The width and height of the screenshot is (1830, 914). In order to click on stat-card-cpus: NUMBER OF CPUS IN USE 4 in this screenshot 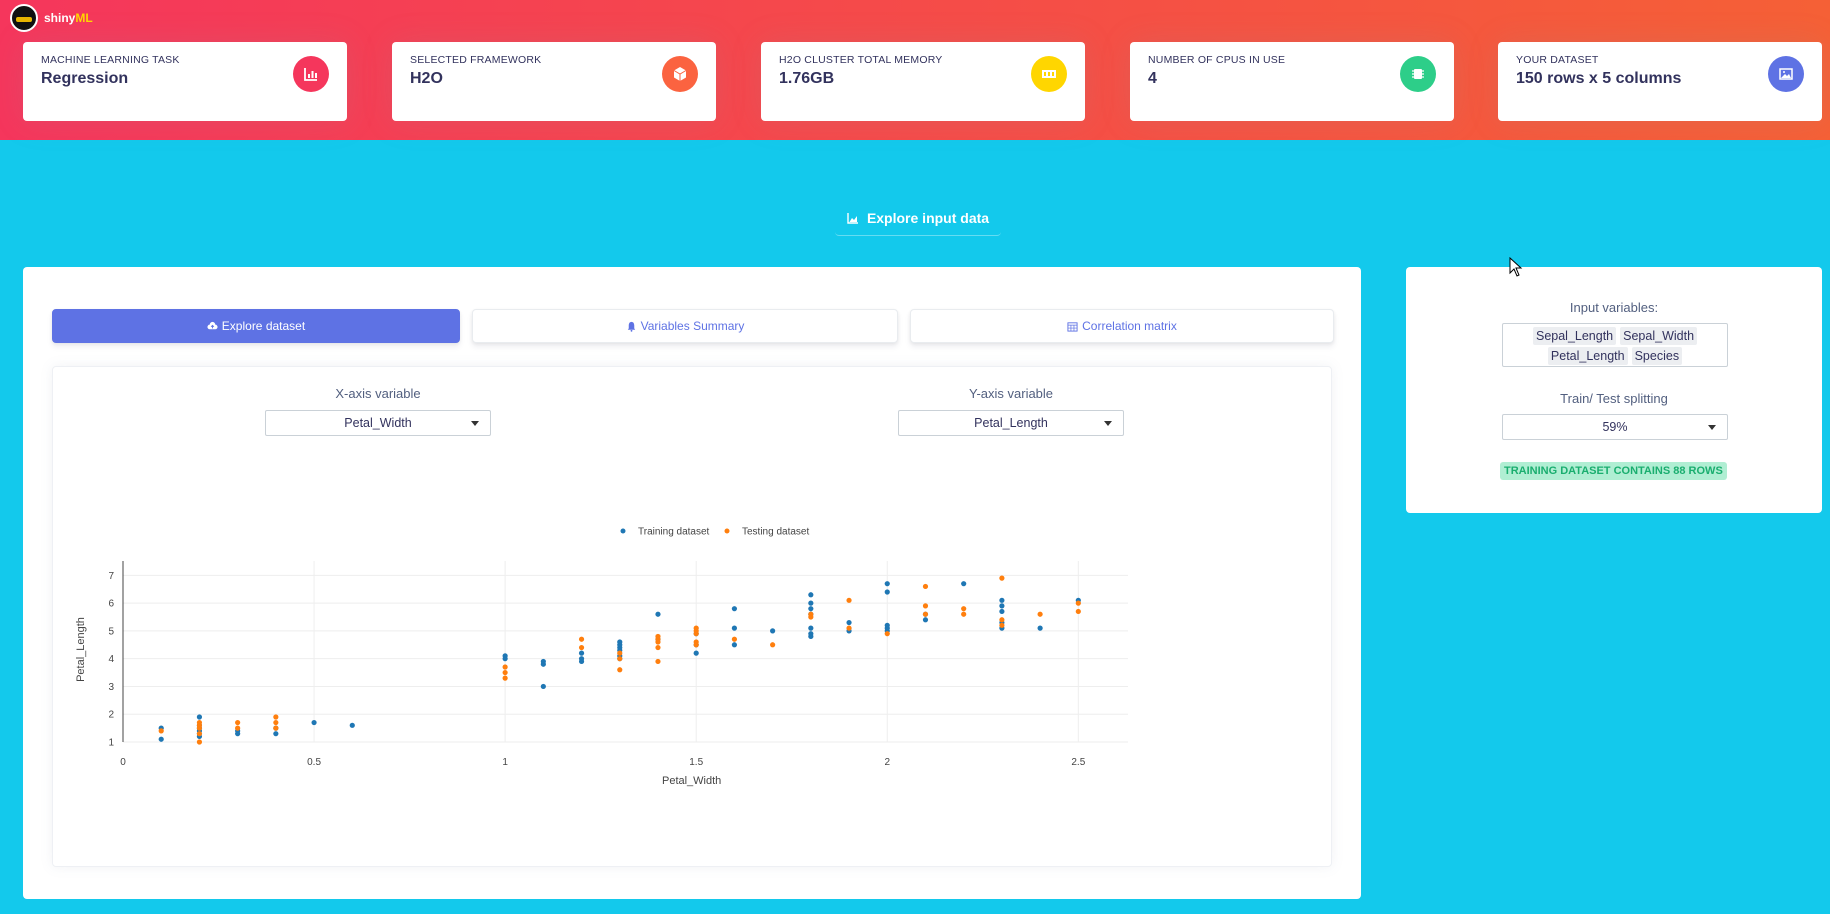, I will do `click(1292, 81)`.